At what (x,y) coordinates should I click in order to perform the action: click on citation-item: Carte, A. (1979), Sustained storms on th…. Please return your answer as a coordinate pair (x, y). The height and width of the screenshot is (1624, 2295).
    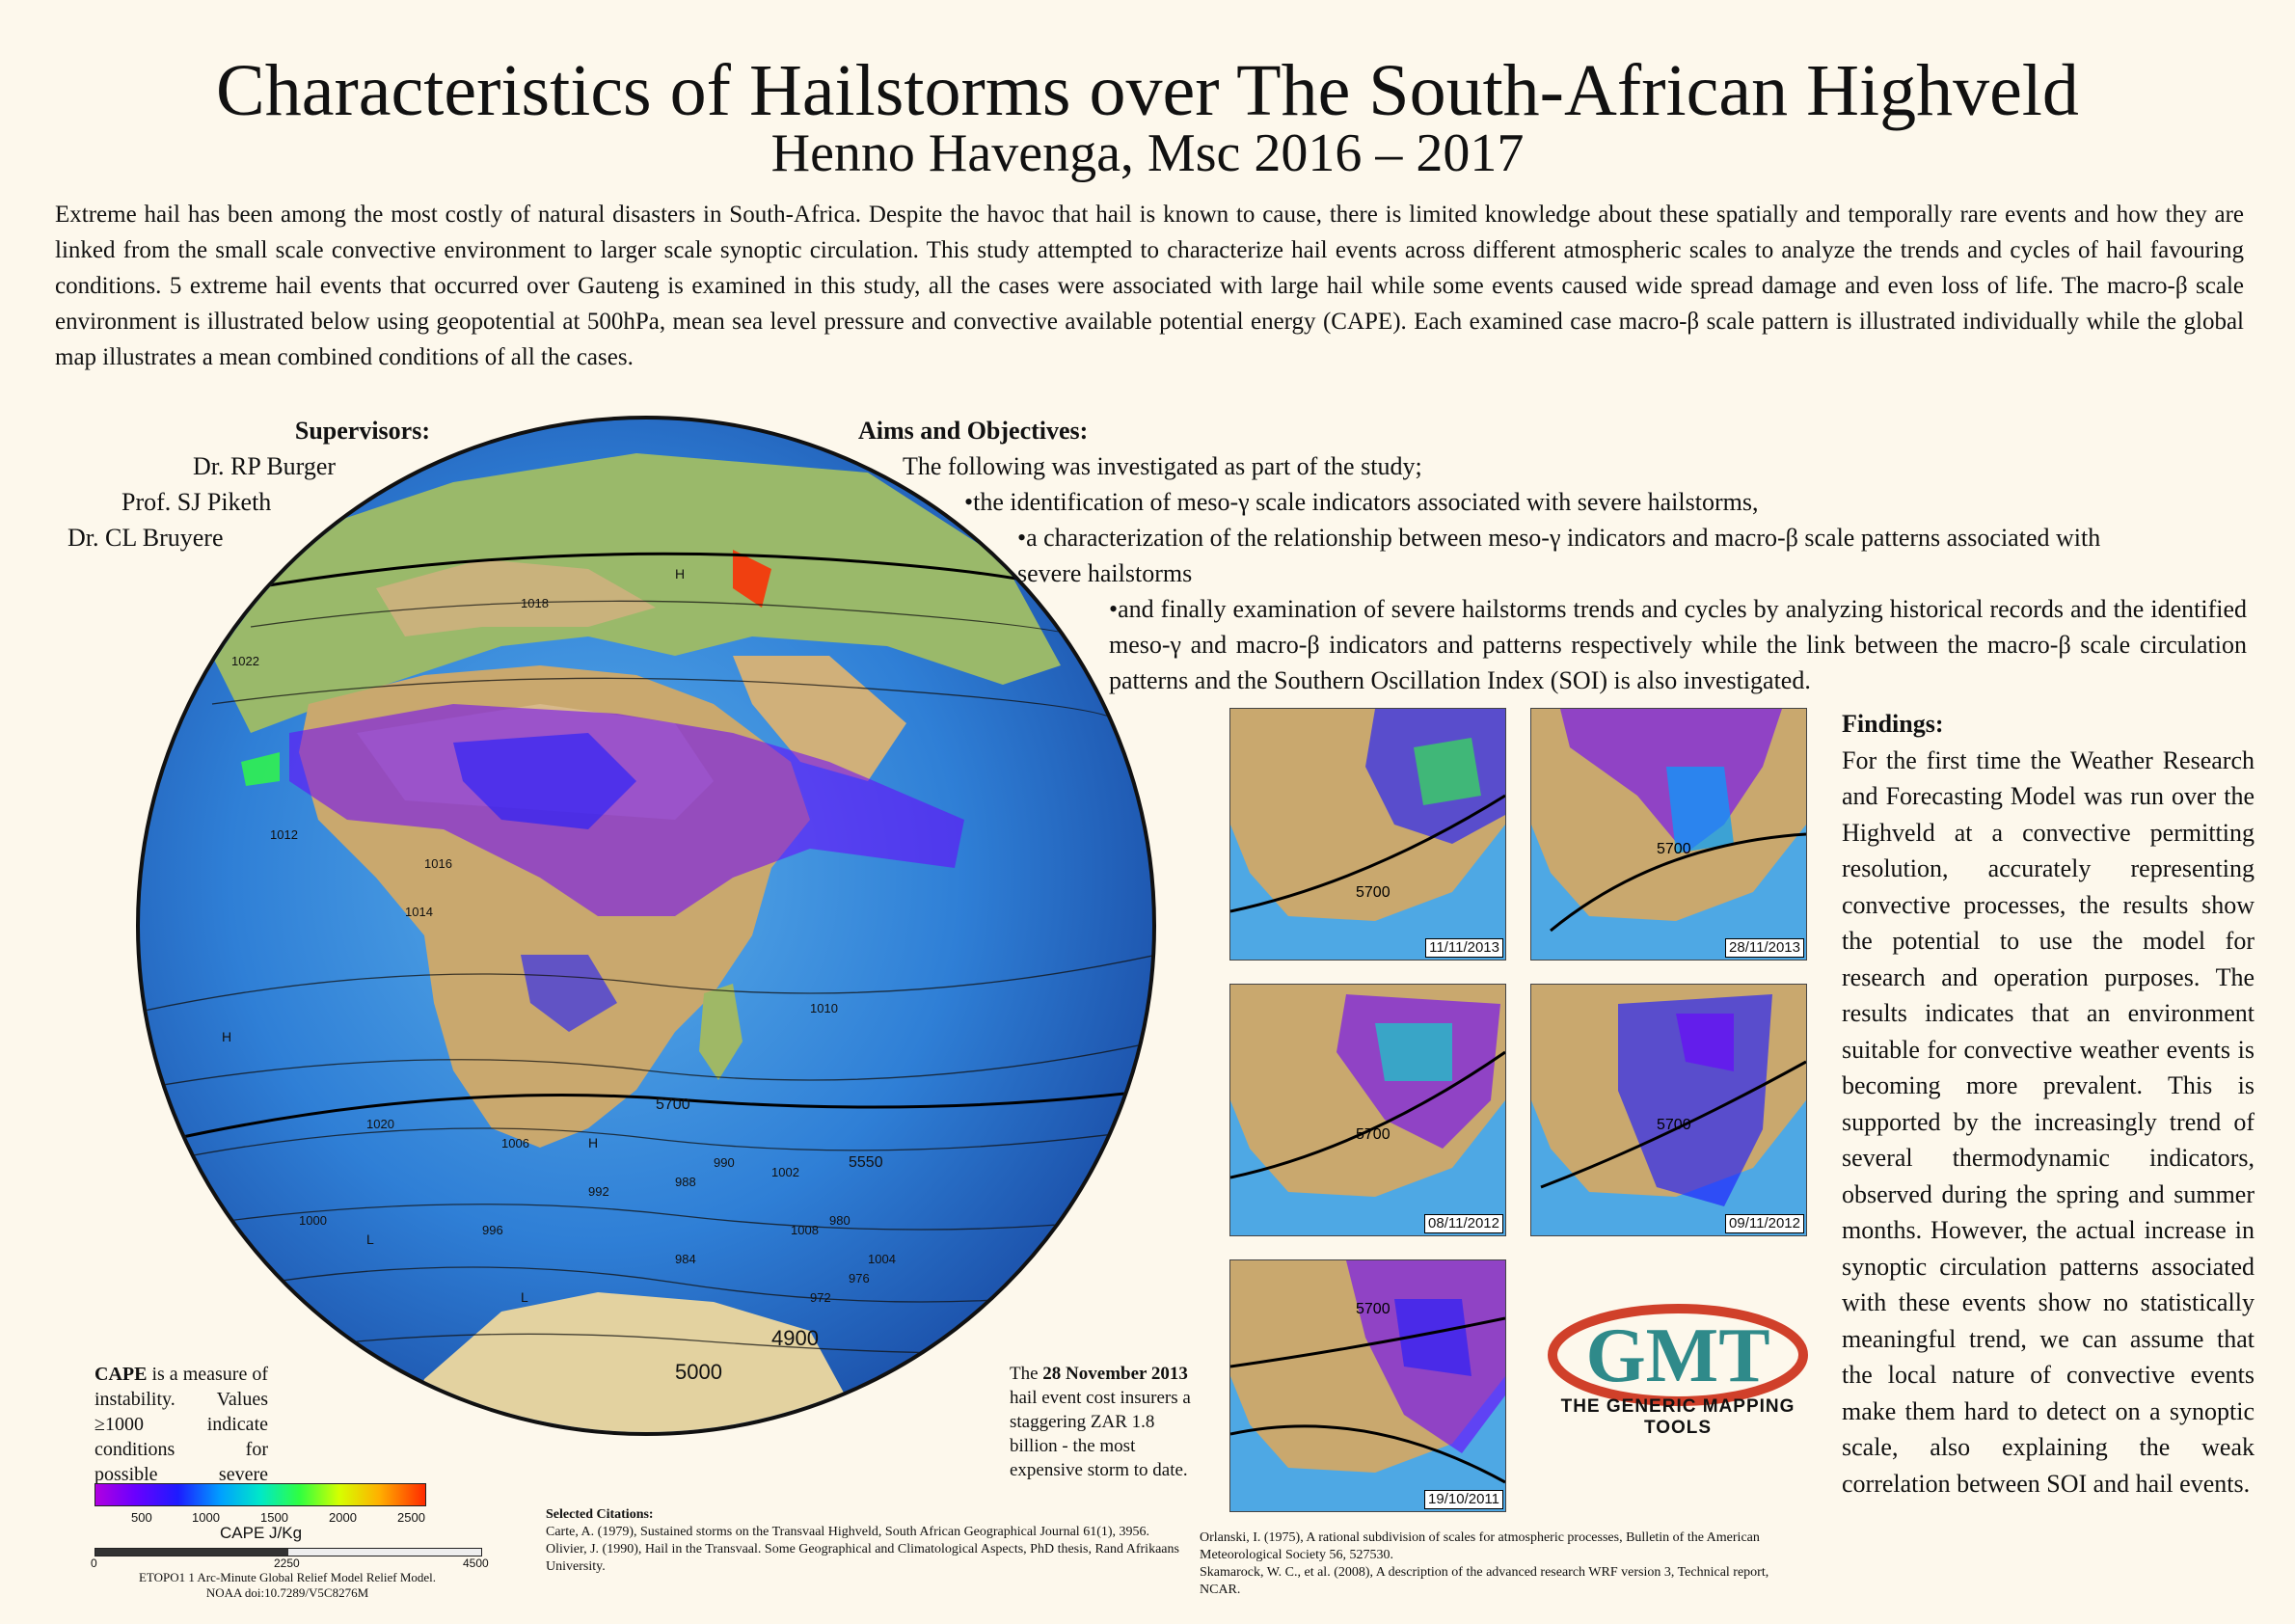
    Looking at the image, I should click on (848, 1532).